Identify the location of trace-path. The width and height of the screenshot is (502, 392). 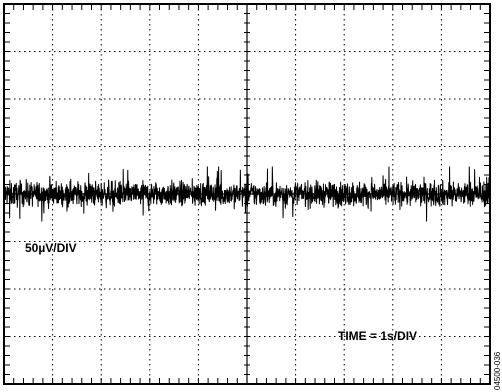
(247, 194).